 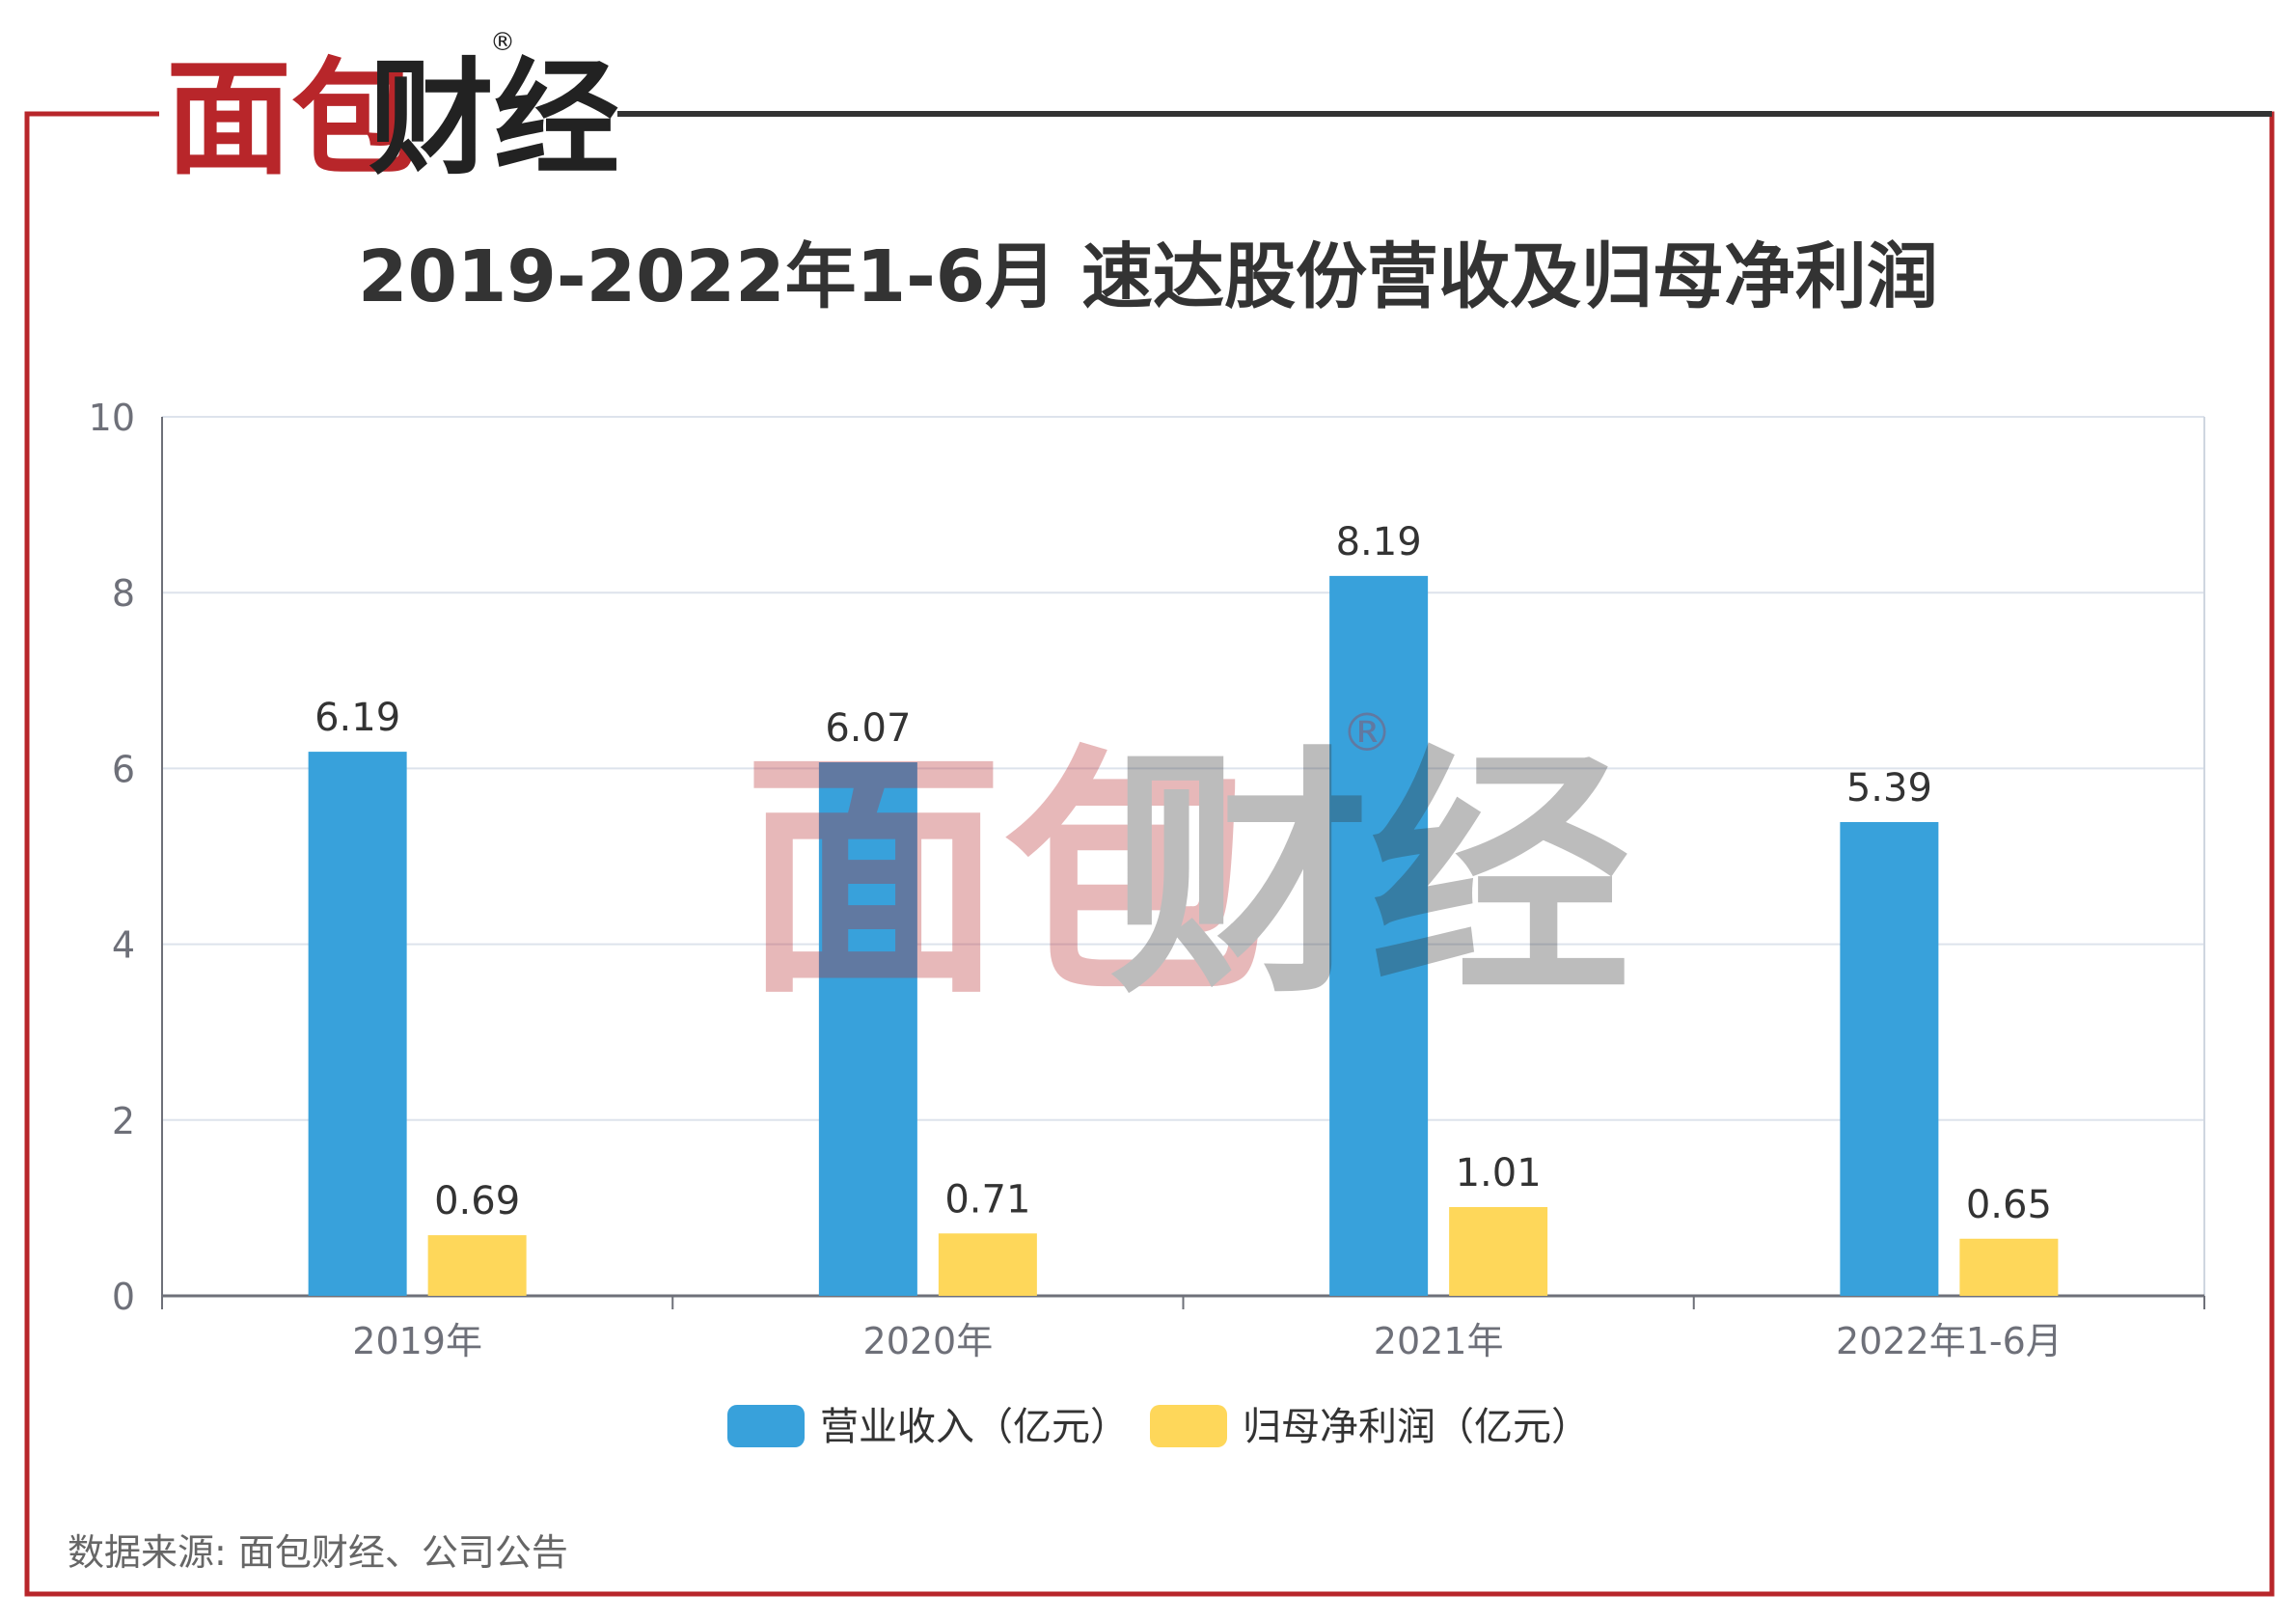 What do you see at coordinates (1499, 1173) in the screenshot?
I see `data-label-profit: 1.01` at bounding box center [1499, 1173].